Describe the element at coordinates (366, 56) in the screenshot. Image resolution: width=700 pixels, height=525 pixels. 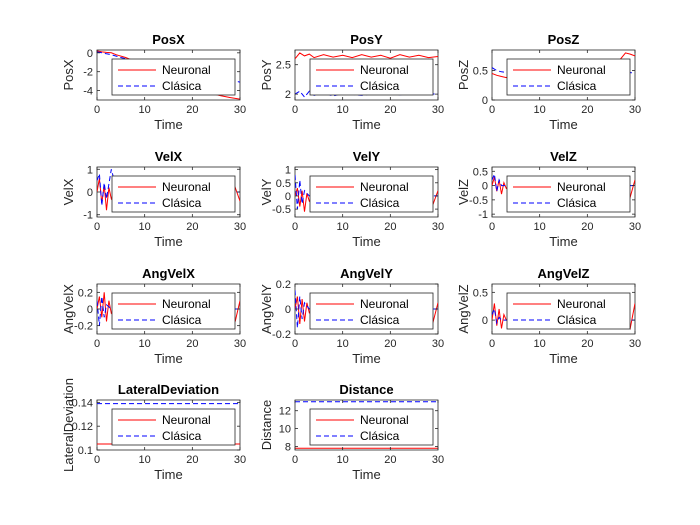
I see `series-line-neuronal` at that location.